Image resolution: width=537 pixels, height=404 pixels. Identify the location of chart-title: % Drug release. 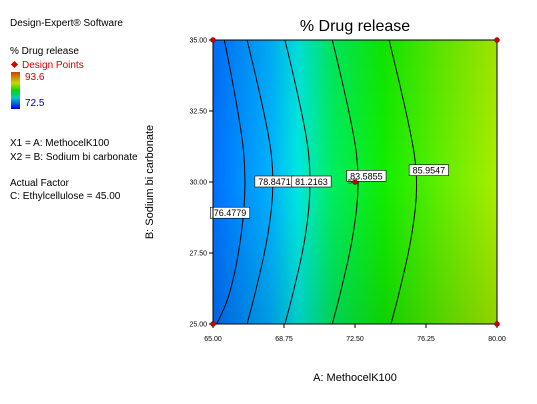
(355, 26).